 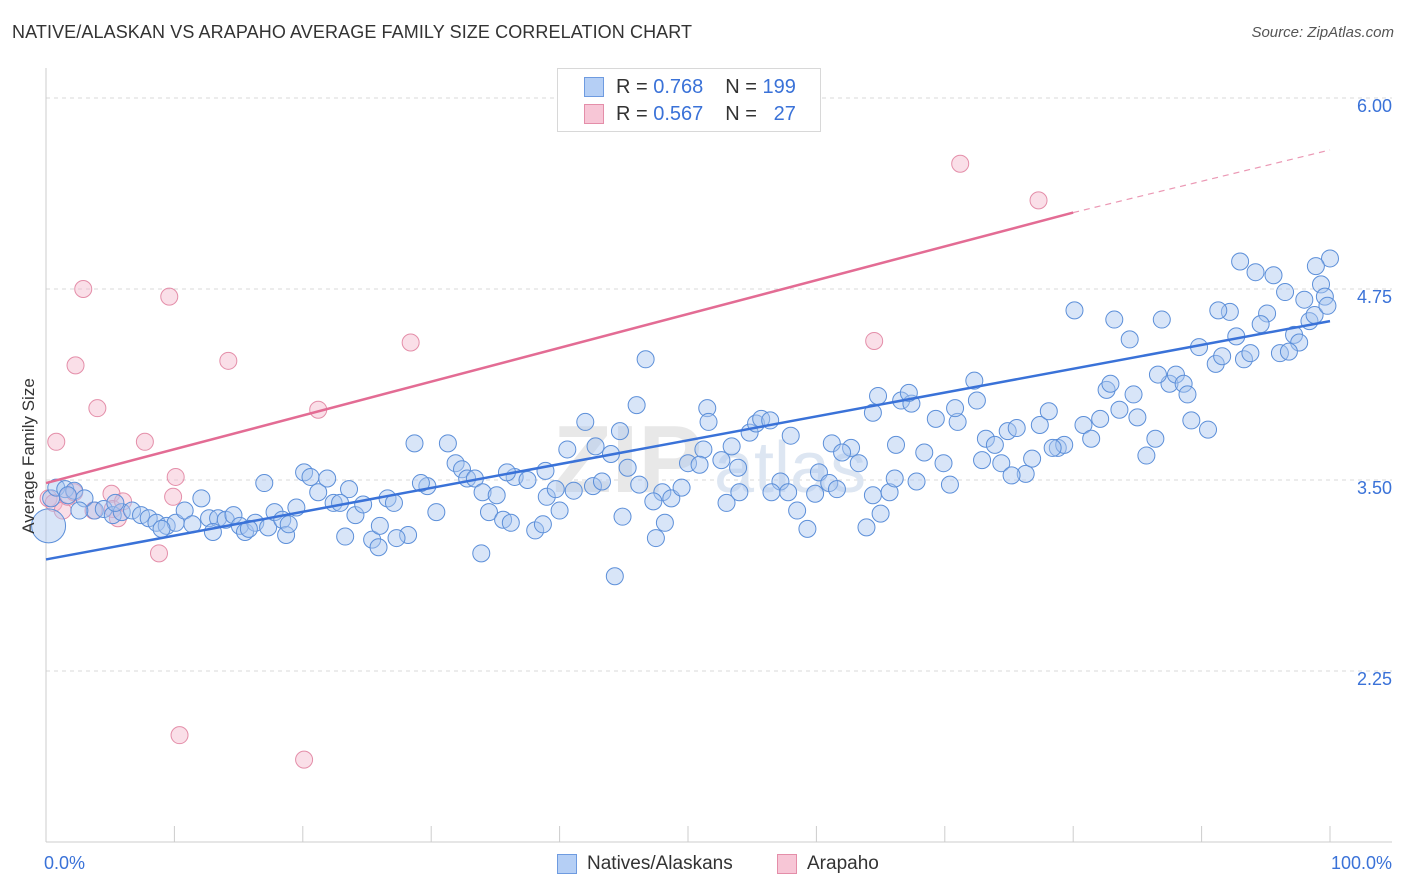 I want to click on bottom-legend-swatch-blue, so click(x=567, y=864).